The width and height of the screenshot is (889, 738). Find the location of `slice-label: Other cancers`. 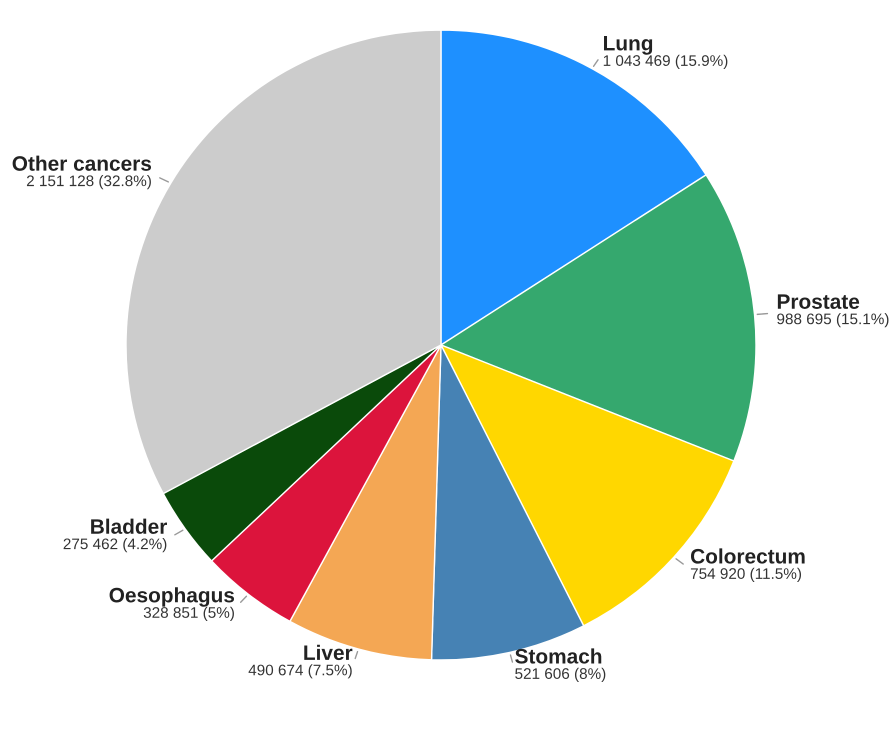

slice-label: Other cancers is located at coordinates (82, 163).